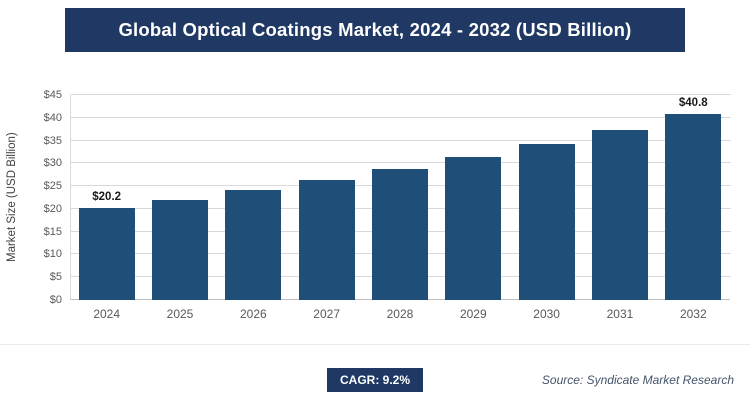 This screenshot has width=750, height=417. I want to click on x-tick-label: 2029, so click(473, 314).